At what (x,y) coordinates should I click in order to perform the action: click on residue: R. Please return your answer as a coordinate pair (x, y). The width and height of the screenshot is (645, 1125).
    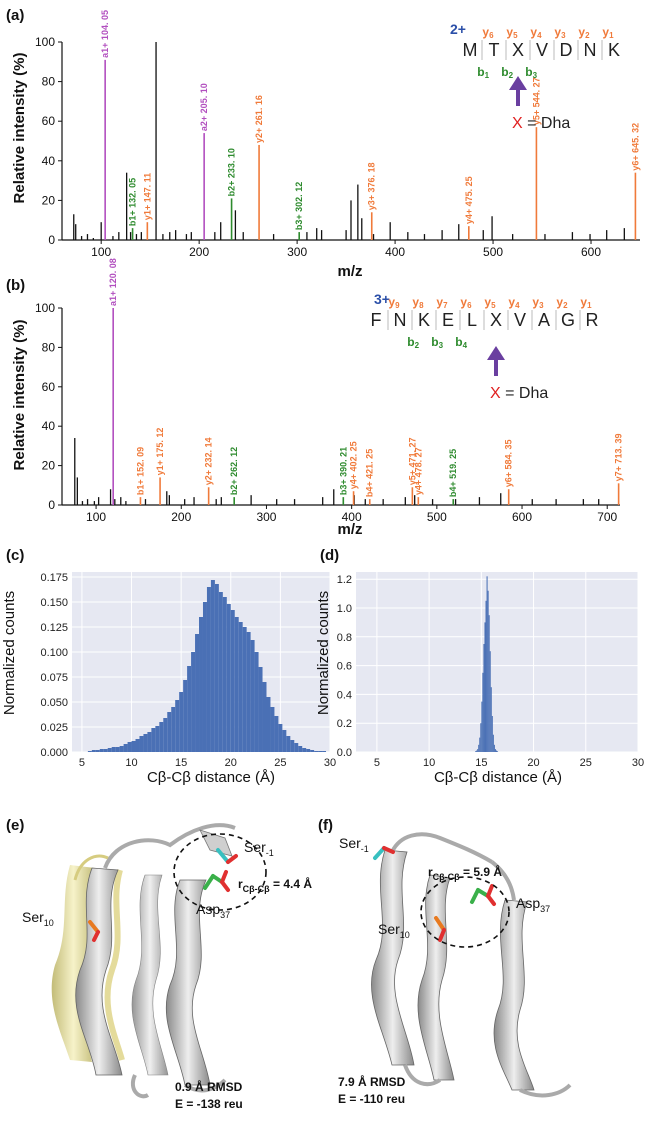
    Looking at the image, I should click on (592, 320).